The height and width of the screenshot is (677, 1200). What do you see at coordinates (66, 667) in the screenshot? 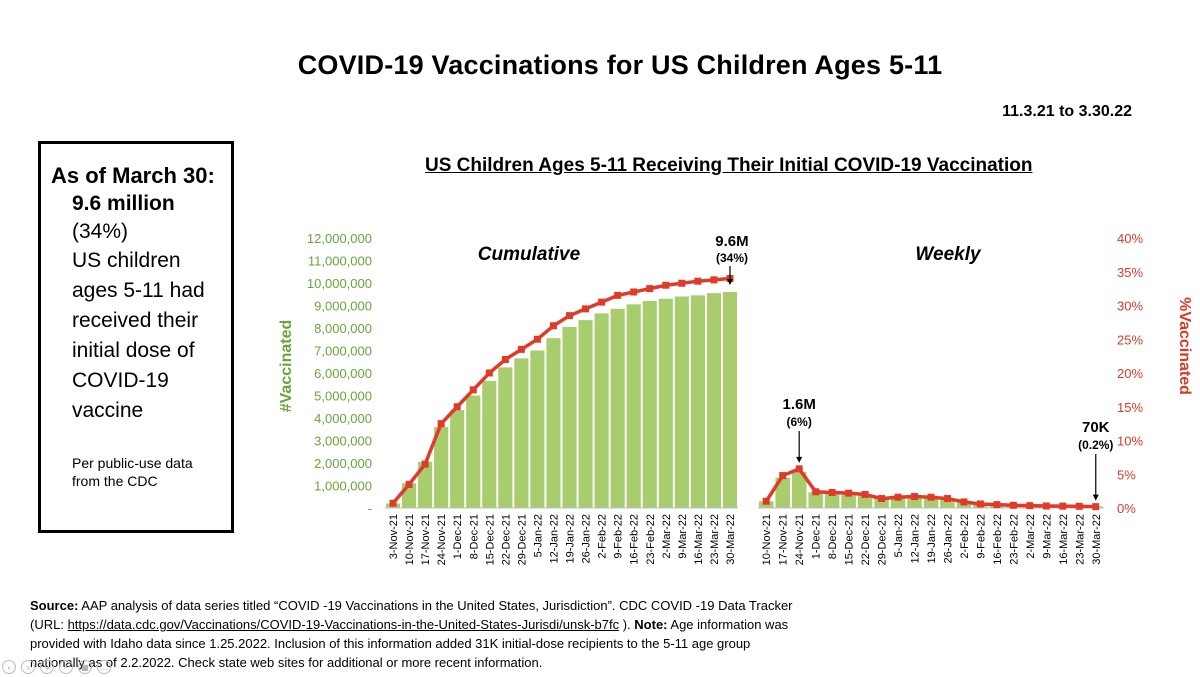
I see `zoom-icon: ⌕` at bounding box center [66, 667].